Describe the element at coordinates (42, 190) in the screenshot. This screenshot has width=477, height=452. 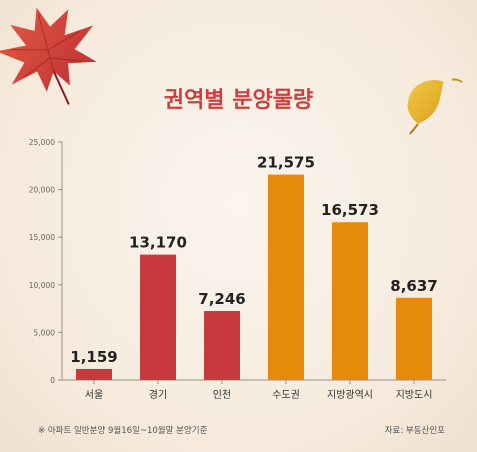
I see `y-tick-label: 20,000` at that location.